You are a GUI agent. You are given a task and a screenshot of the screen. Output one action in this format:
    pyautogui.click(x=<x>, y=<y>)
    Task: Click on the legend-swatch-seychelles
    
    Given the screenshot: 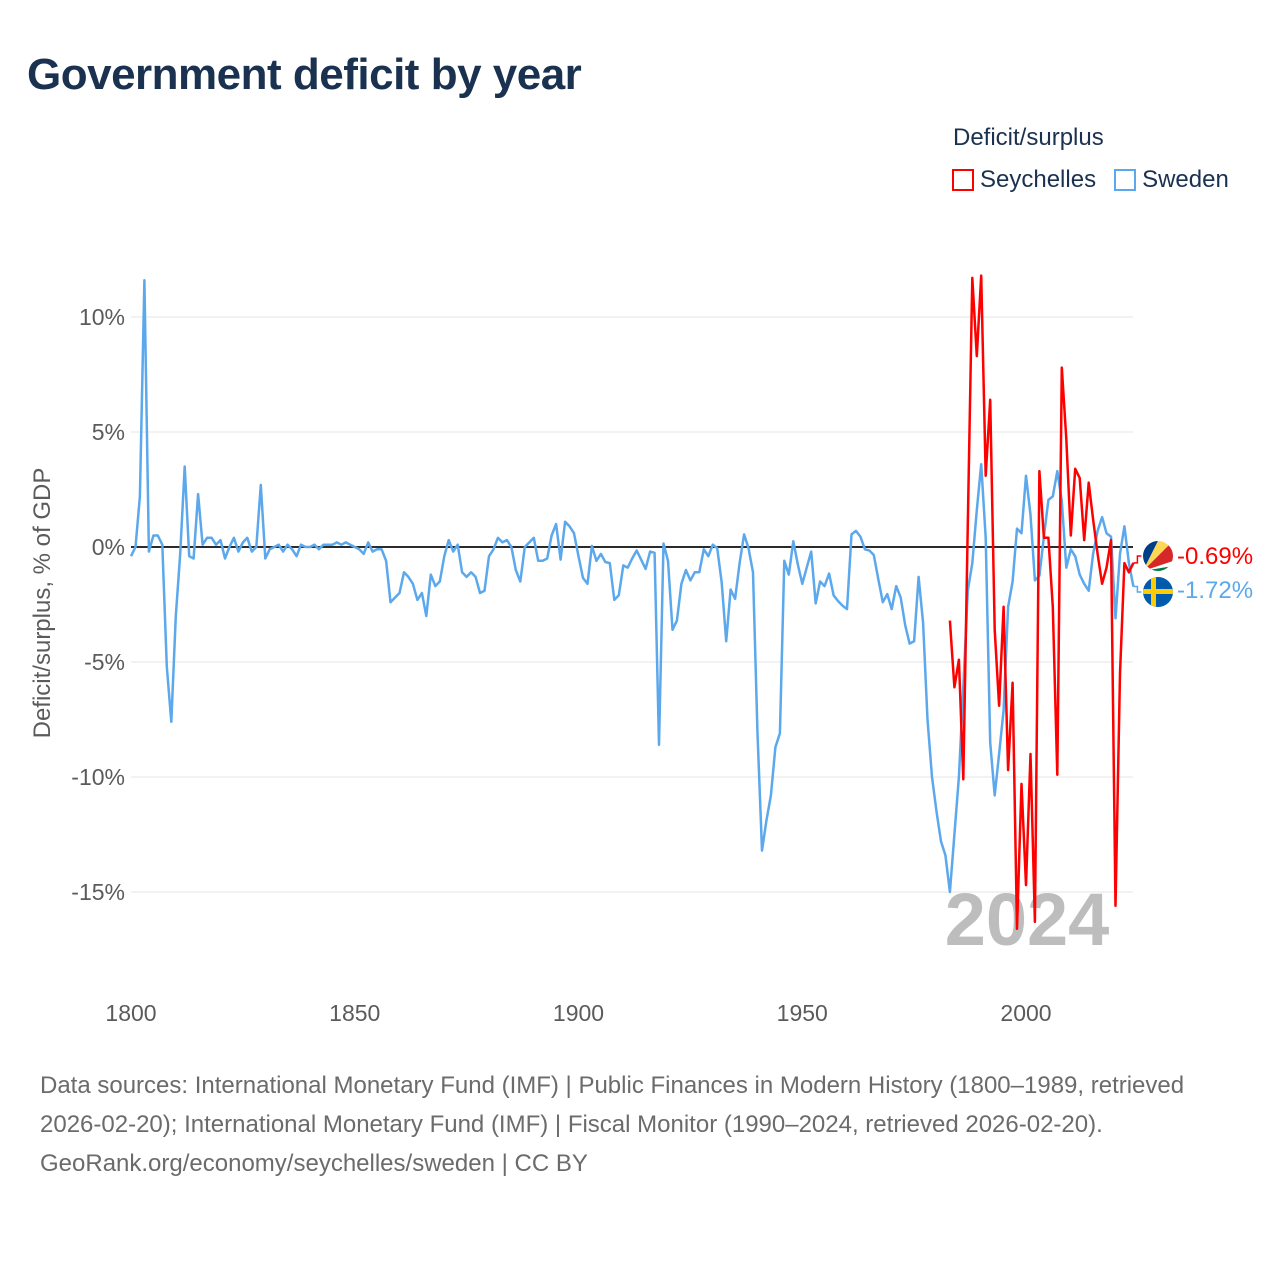 What is the action you would take?
    pyautogui.click(x=963, y=180)
    